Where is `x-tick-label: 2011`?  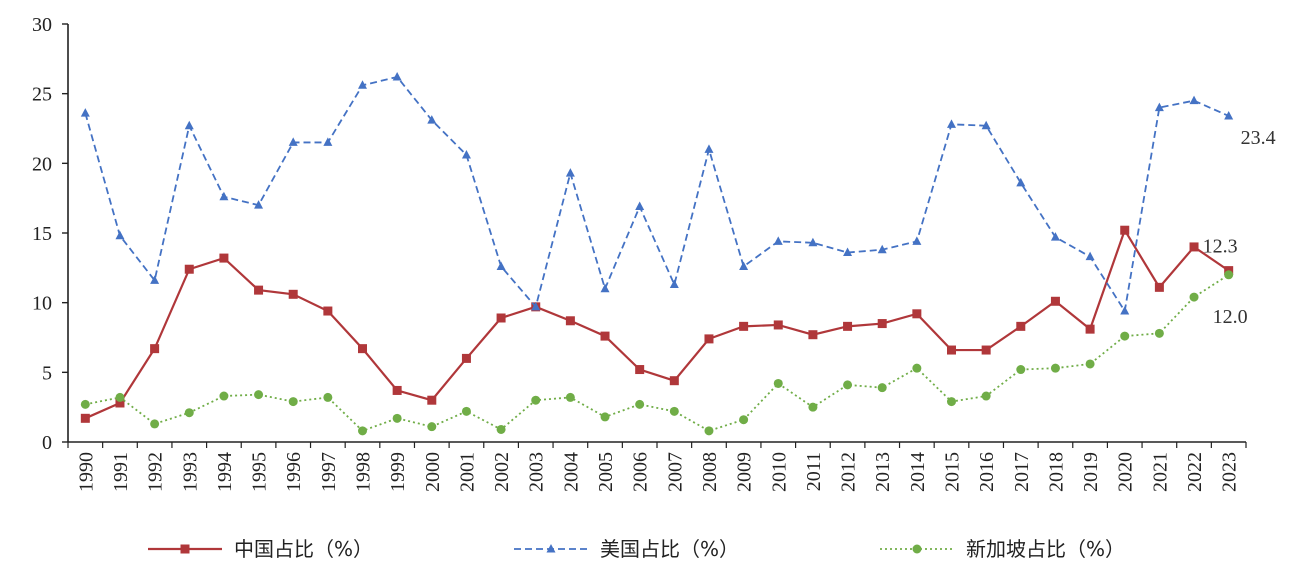 x-tick-label: 2011 is located at coordinates (814, 471).